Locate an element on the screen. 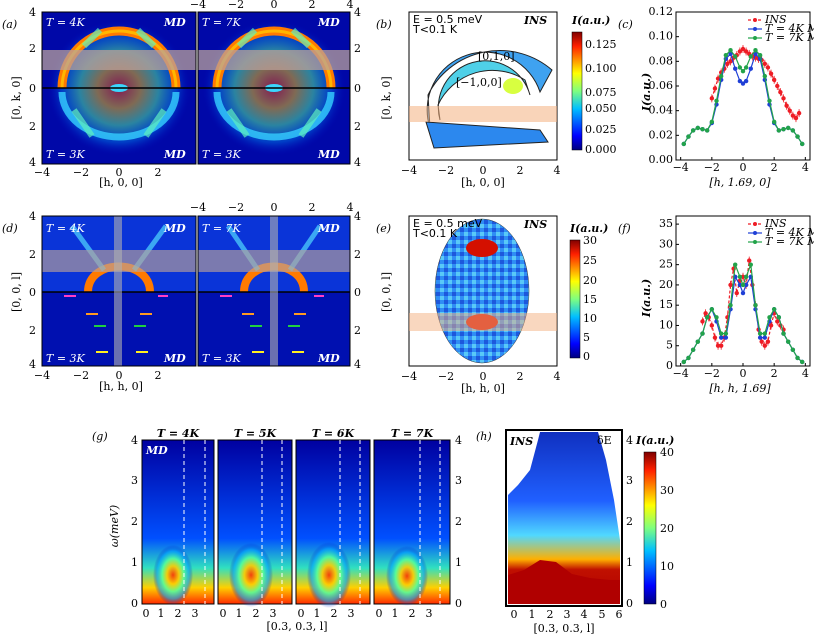  panel-b-cbar-tick: 0.075 is located at coordinates (601, 92).